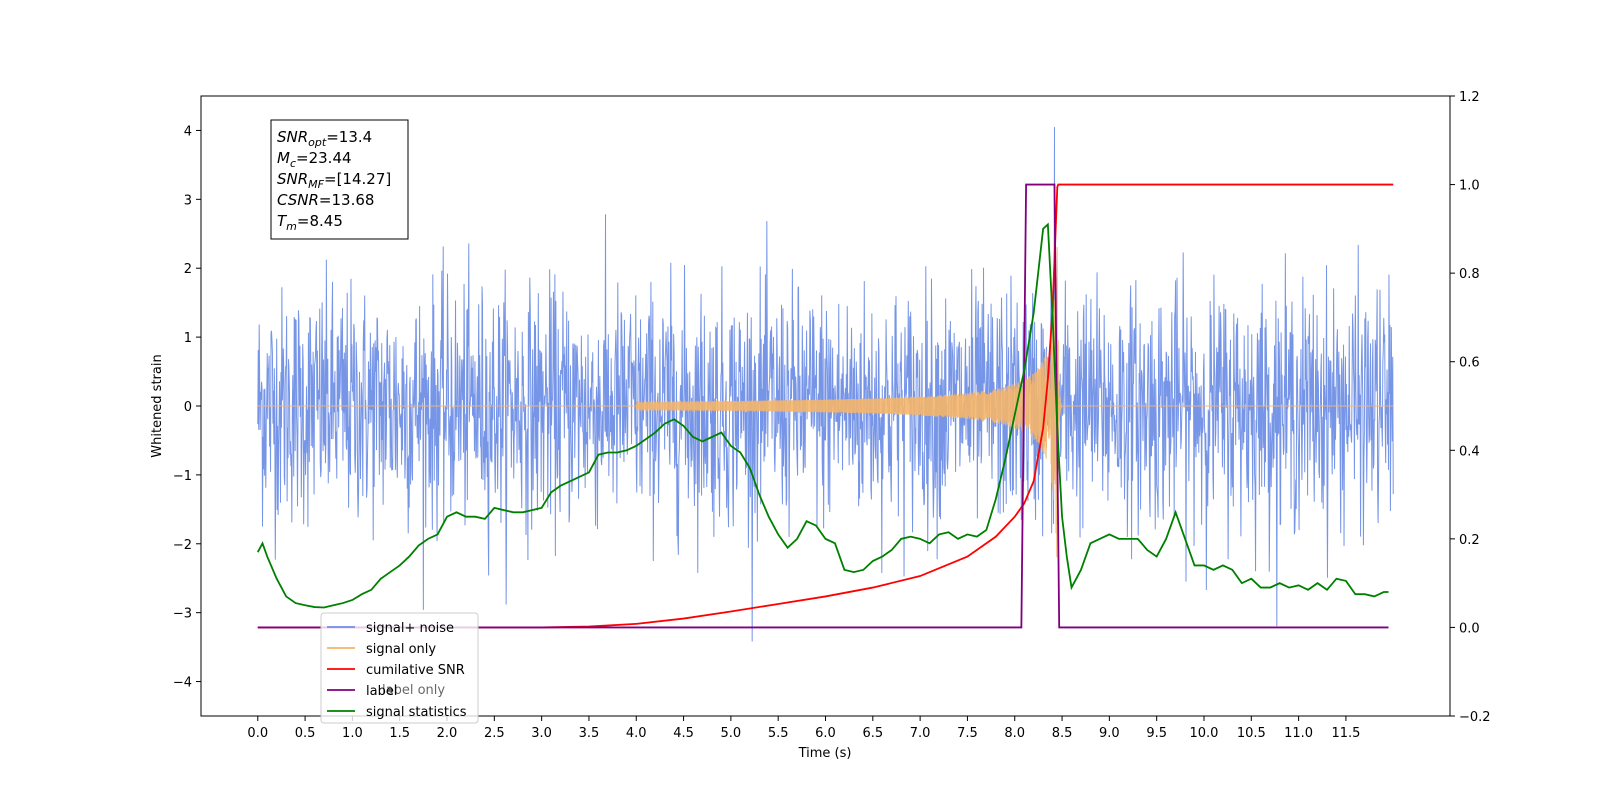  Describe the element at coordinates (317, 142) in the screenshot. I see `annotation-subscript: opt` at that location.